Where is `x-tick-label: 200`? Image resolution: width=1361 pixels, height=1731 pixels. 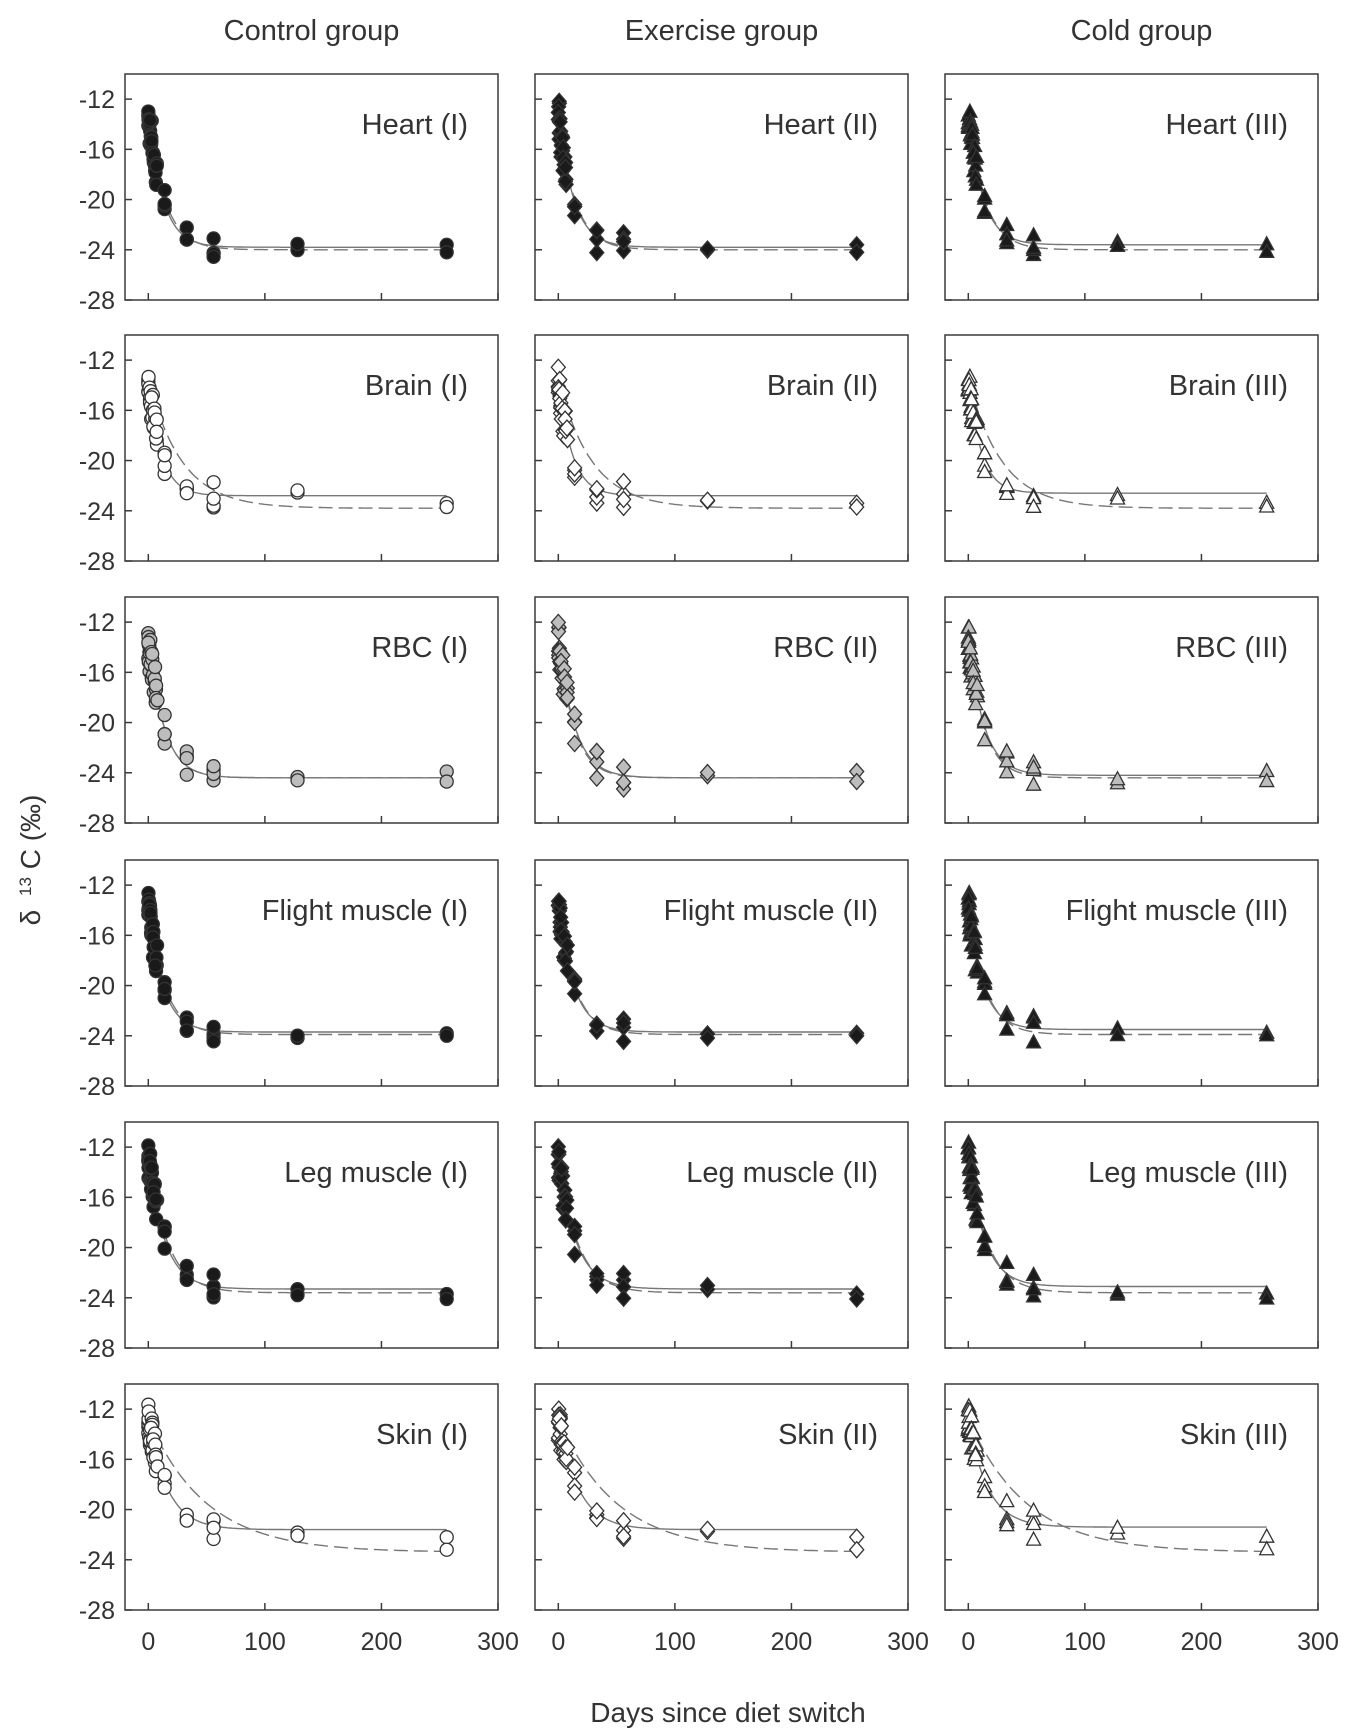 x-tick-label: 200 is located at coordinates (1202, 1642).